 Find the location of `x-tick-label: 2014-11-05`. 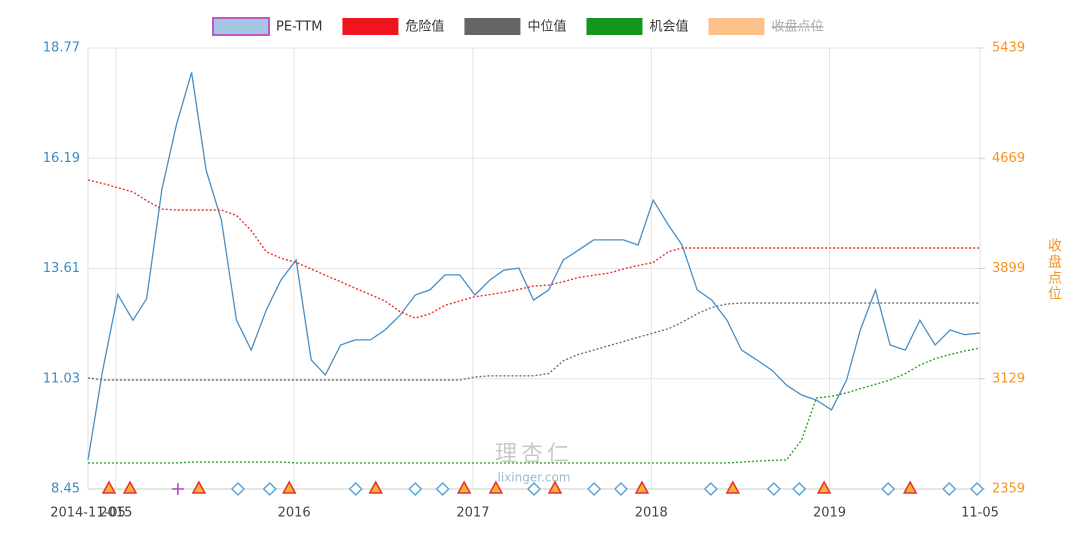

x-tick-label: 2014-11-05 is located at coordinates (88, 513).